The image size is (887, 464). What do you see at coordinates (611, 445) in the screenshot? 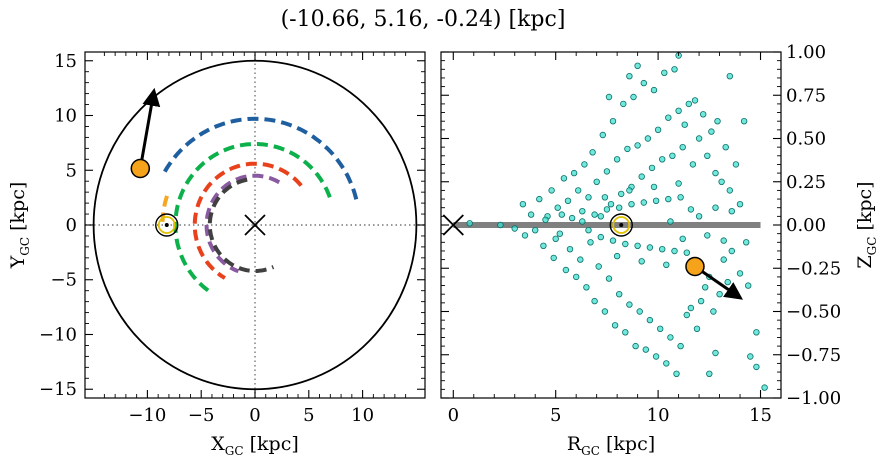
I see `right-x-axis-label: RGC [kpc]` at bounding box center [611, 445].